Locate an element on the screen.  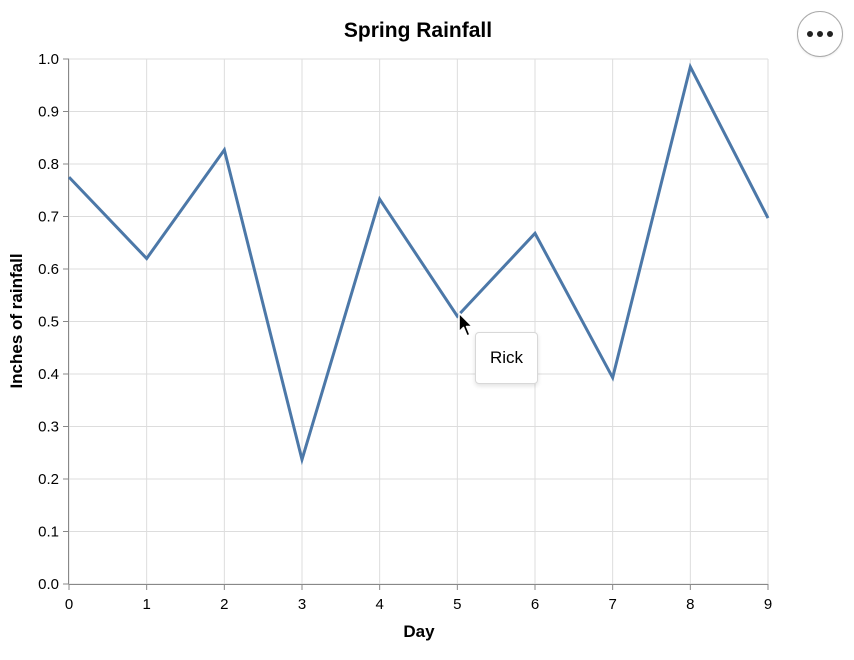
x-tick-label: 1 is located at coordinates (146, 604).